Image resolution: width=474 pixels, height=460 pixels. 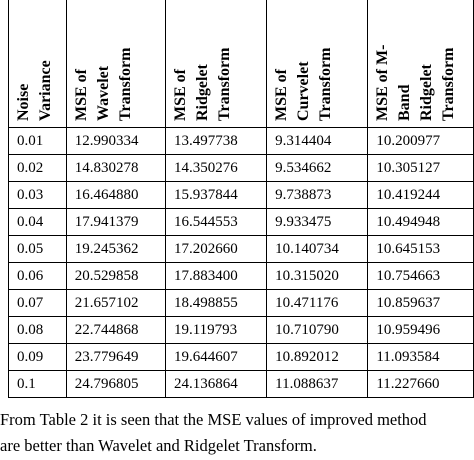 What do you see at coordinates (405, 102) in the screenshot?
I see `header-line: Band` at bounding box center [405, 102].